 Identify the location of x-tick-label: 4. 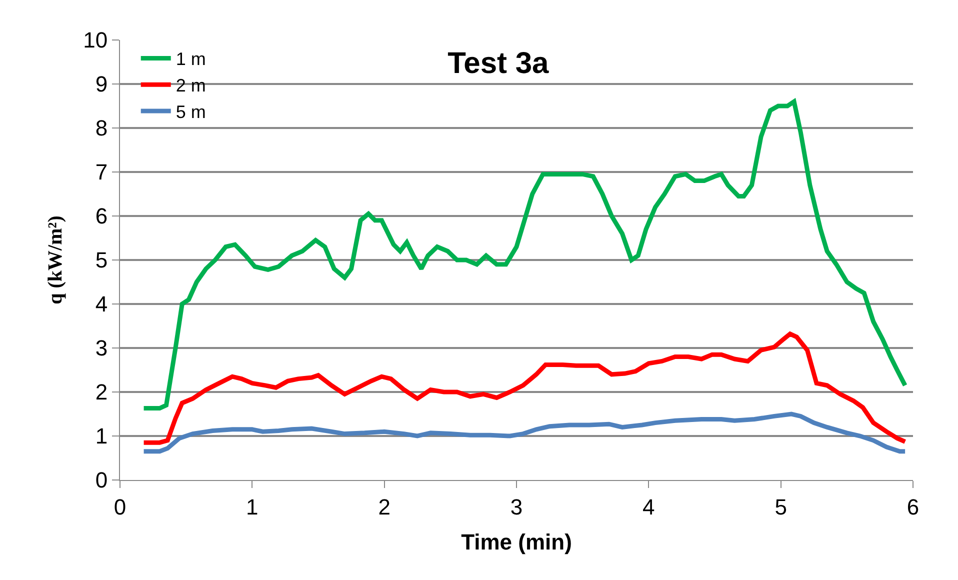
(648, 507).